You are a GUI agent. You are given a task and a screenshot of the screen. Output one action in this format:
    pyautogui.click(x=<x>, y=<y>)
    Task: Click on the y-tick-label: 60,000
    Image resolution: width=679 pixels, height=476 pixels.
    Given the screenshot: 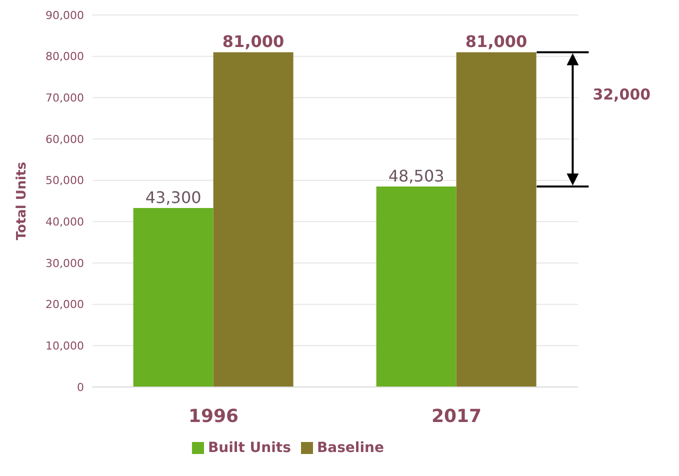 What is the action you would take?
    pyautogui.click(x=65, y=139)
    